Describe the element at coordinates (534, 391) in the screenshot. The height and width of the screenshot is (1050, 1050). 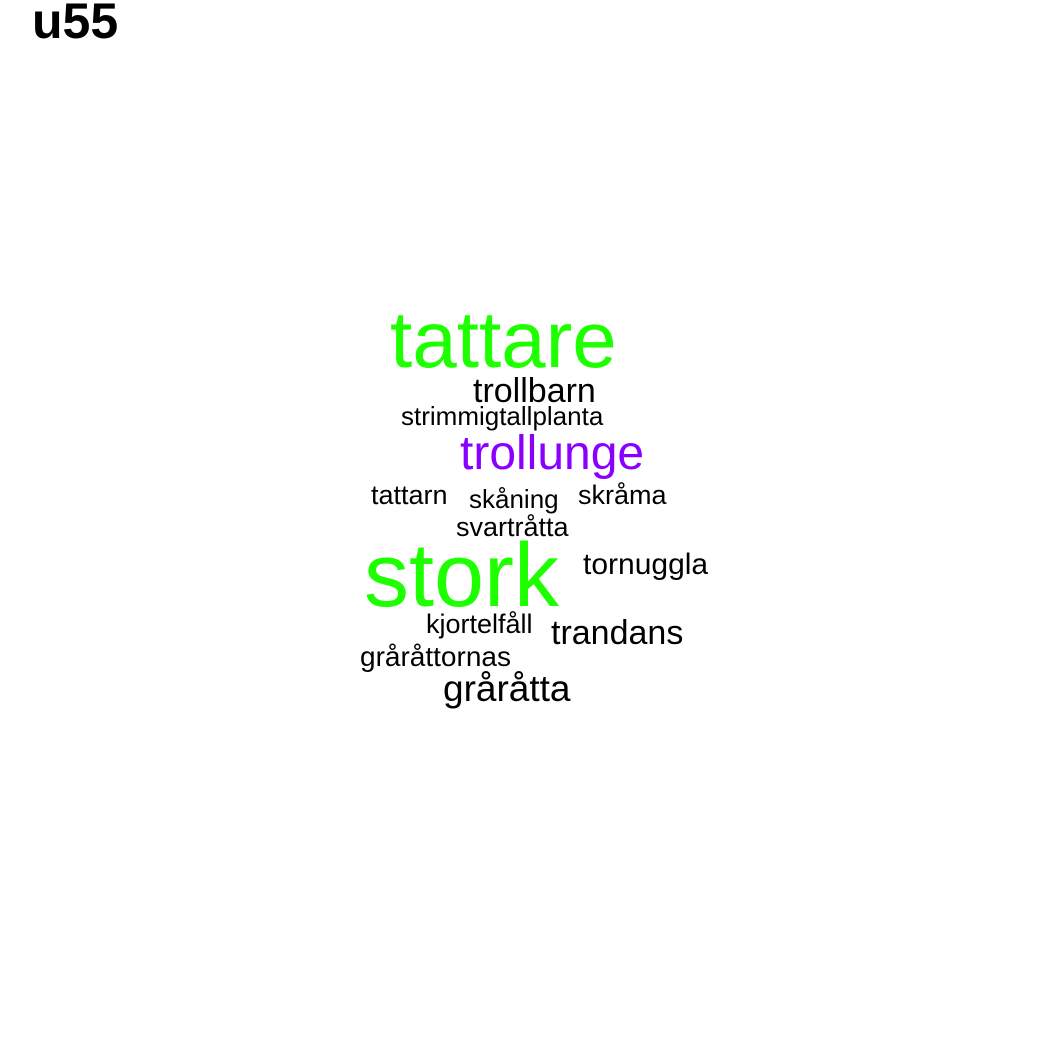
I see `cloud-word-trollbarn: trollbarn` at that location.